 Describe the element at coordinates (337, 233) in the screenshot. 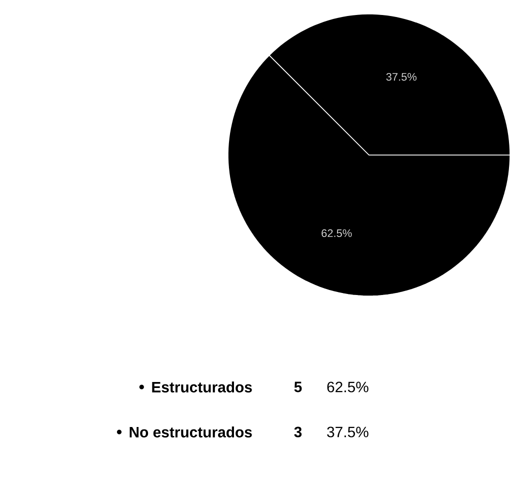

I see `data-label: 62.5%` at that location.